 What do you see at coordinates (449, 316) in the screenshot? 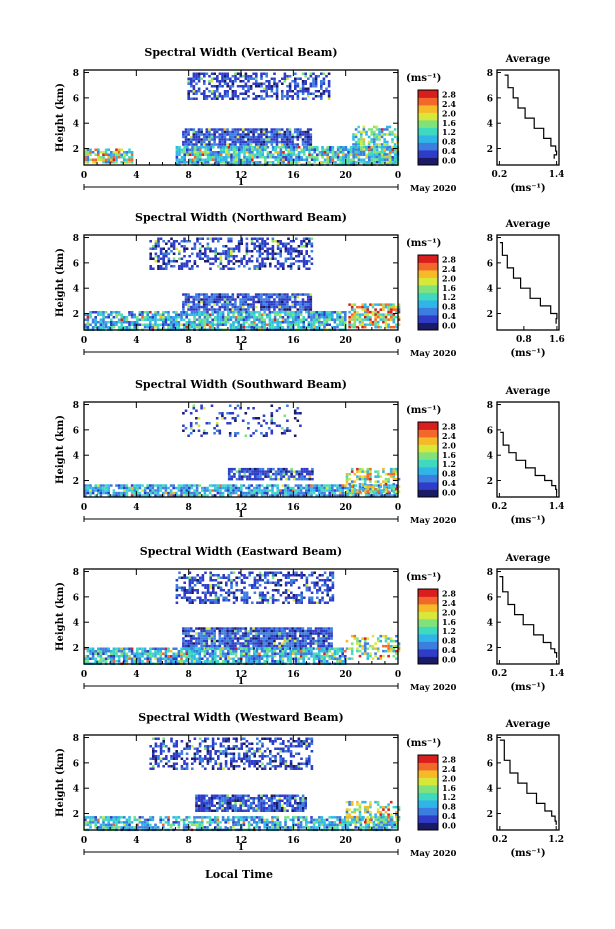
I see `colorbar-tick-label: 0.4` at bounding box center [449, 316].